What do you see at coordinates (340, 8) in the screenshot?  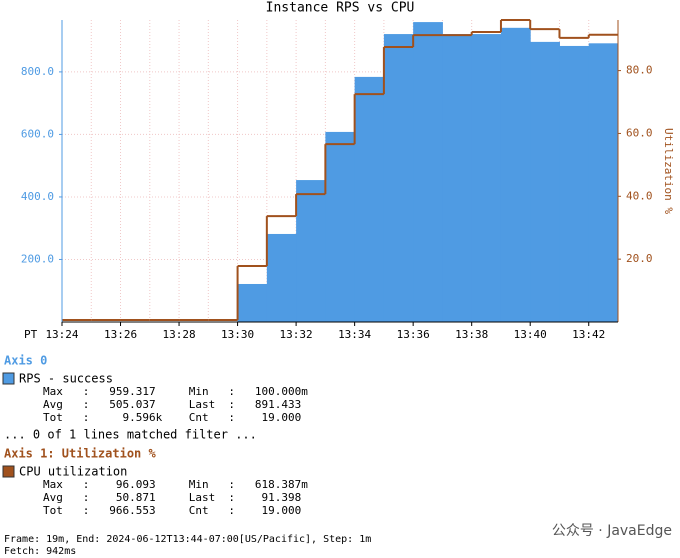 I see `chart-title: Instance RPS vs CPU` at bounding box center [340, 8].